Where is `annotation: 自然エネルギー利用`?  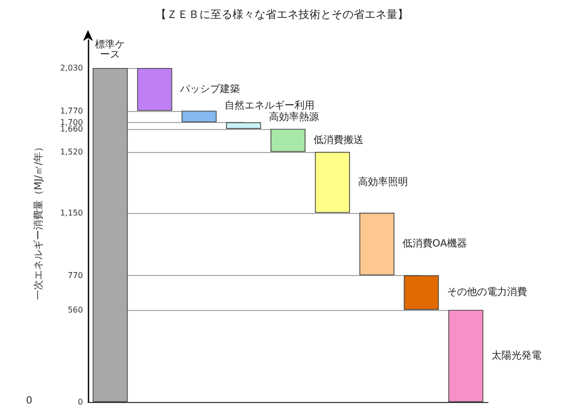 annotation: 自然エネルギー利用 is located at coordinates (269, 105).